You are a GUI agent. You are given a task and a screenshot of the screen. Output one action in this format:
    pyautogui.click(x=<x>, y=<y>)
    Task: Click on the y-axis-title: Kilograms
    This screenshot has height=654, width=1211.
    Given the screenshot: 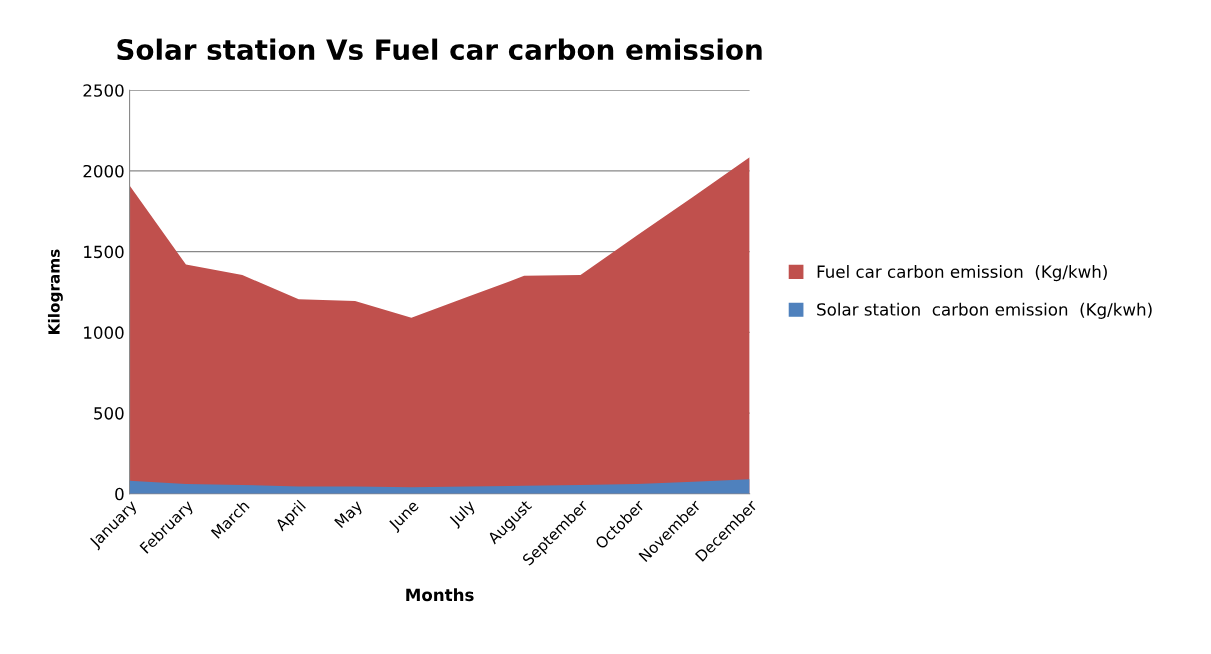 What is the action you would take?
    pyautogui.click(x=55, y=291)
    